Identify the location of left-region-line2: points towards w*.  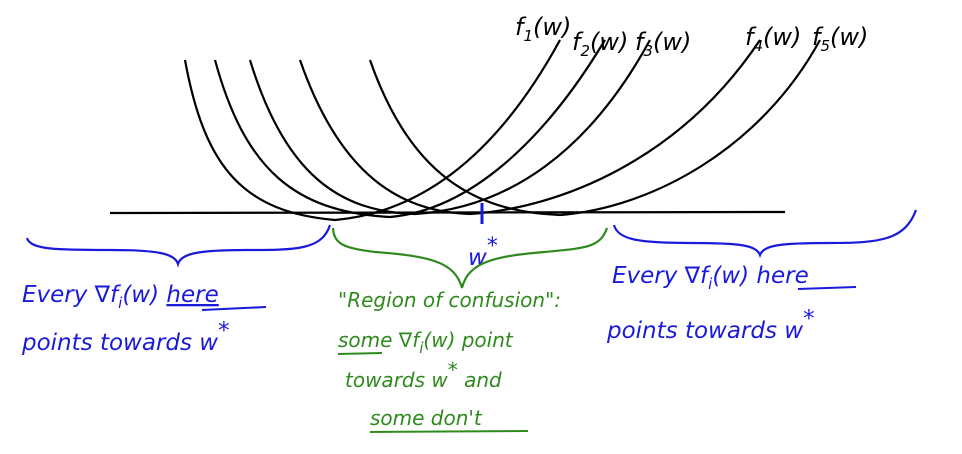
(125, 337).